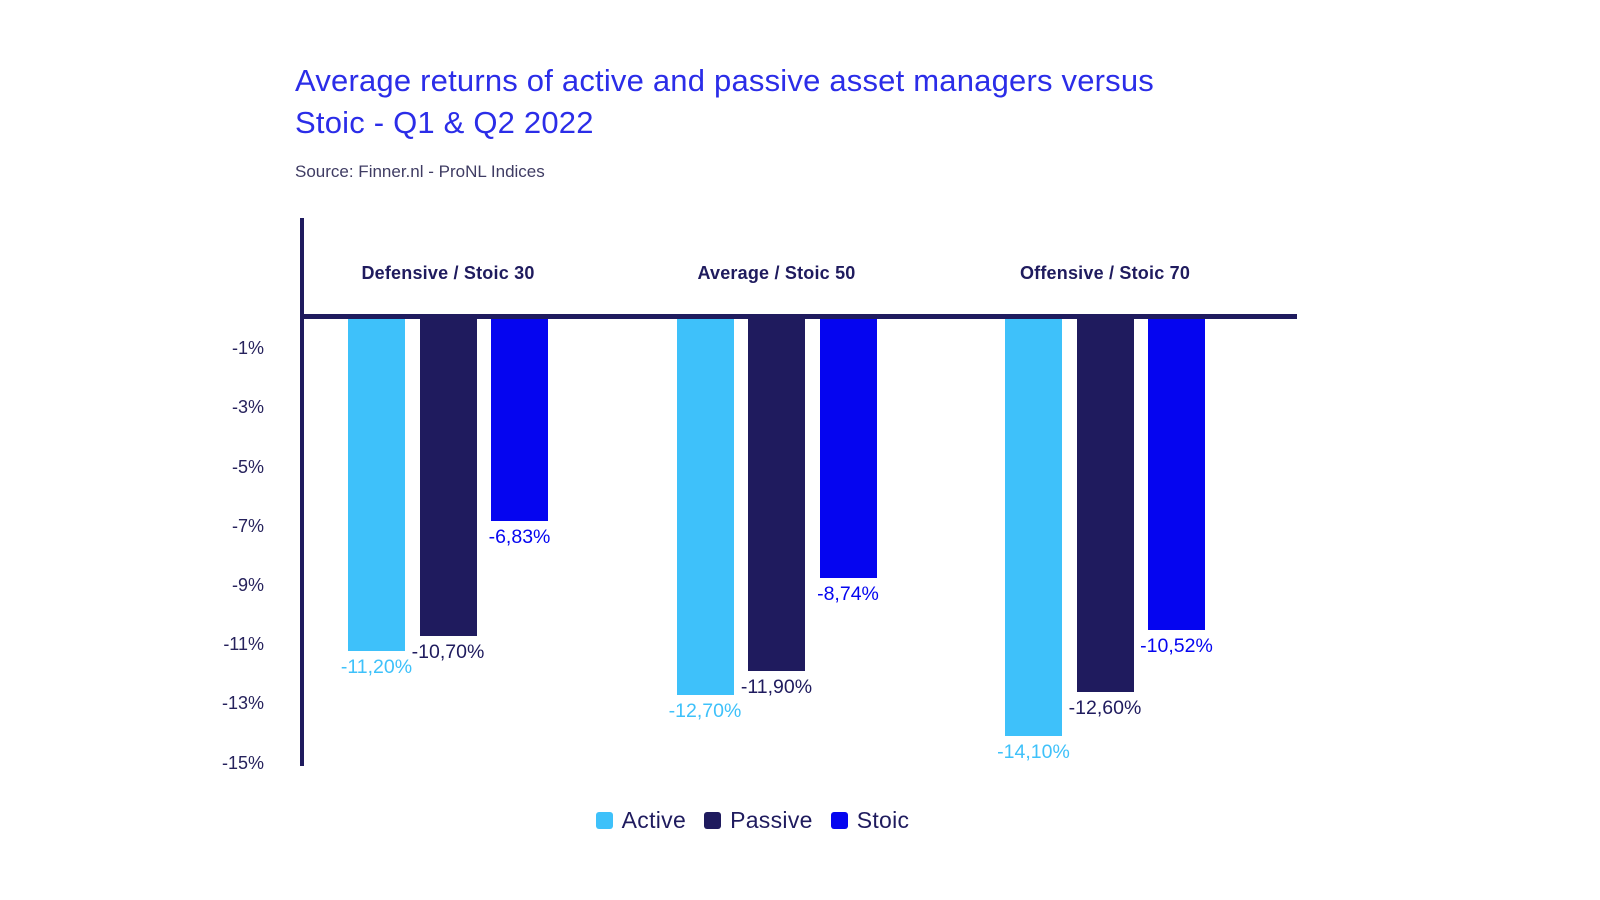 The image size is (1600, 900). I want to click on category-label-defensive-stoic-30: Defensive / Stoic 30, so click(448, 273).